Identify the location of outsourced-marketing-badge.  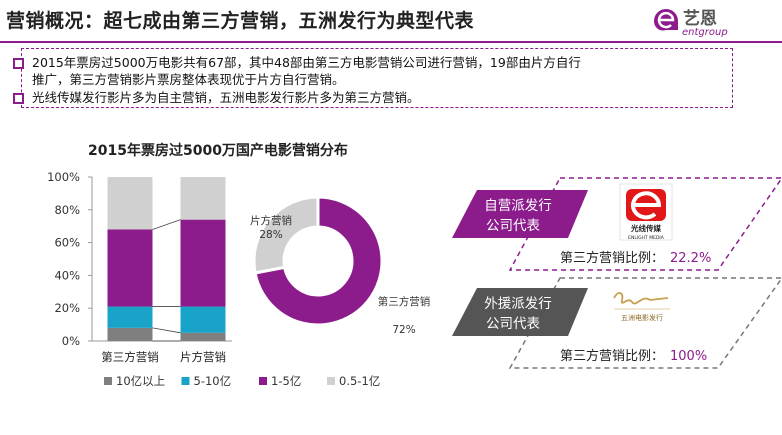
(520, 312).